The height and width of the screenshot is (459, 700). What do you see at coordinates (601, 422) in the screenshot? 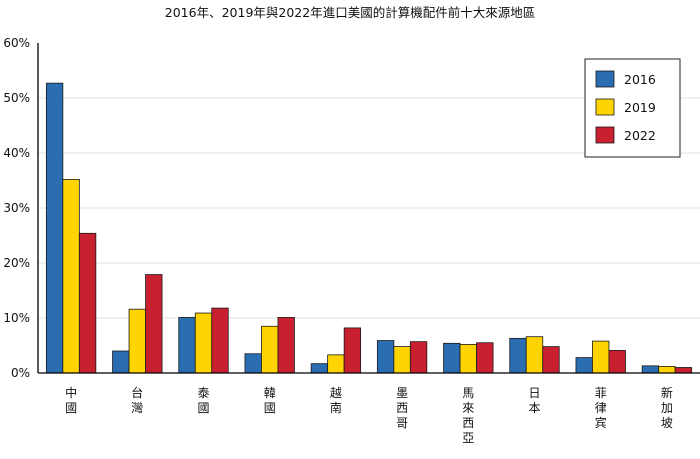
I see `x-category-char: 宾` at bounding box center [601, 422].